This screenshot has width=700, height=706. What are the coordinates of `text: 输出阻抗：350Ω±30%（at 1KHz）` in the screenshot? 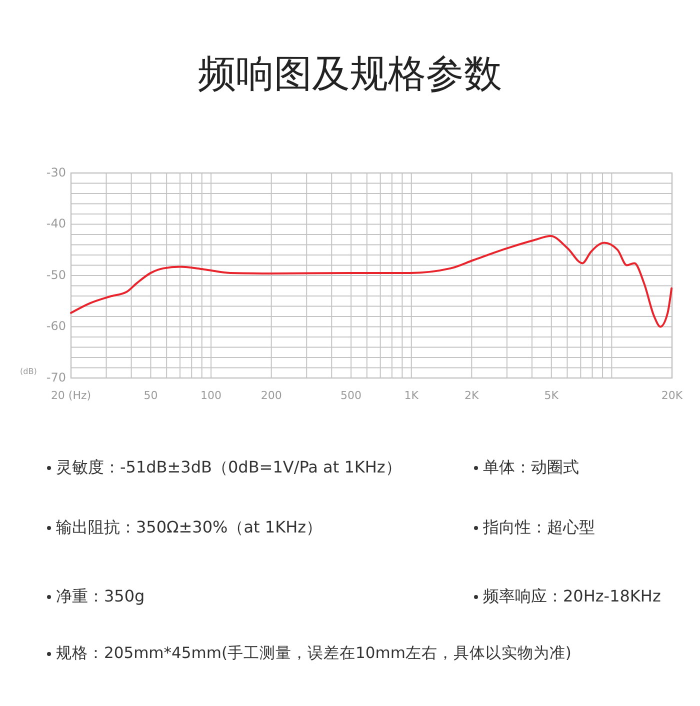 It's located at (189, 526).